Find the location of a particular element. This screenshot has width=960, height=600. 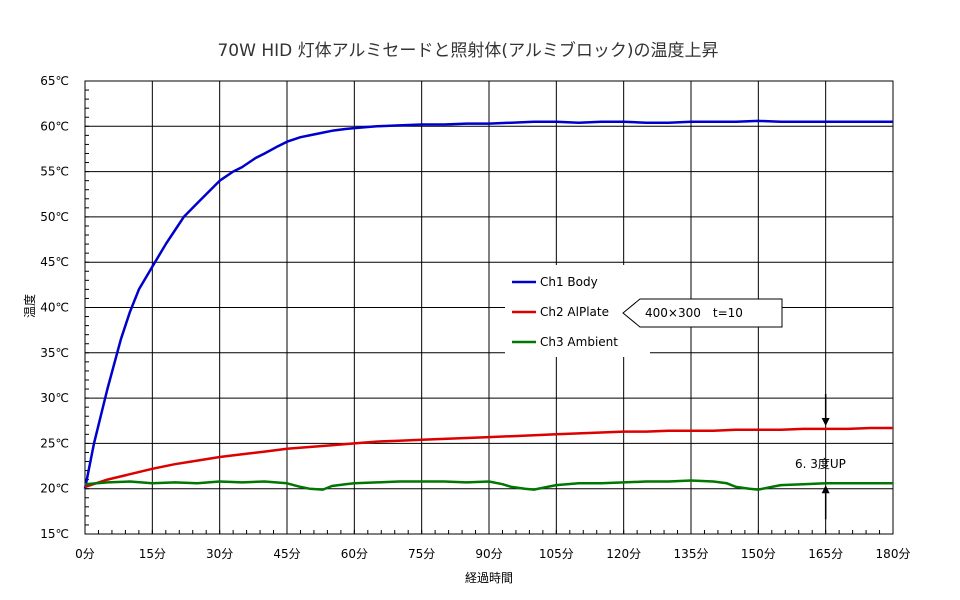

x-tick-label: 180分 is located at coordinates (893, 554).